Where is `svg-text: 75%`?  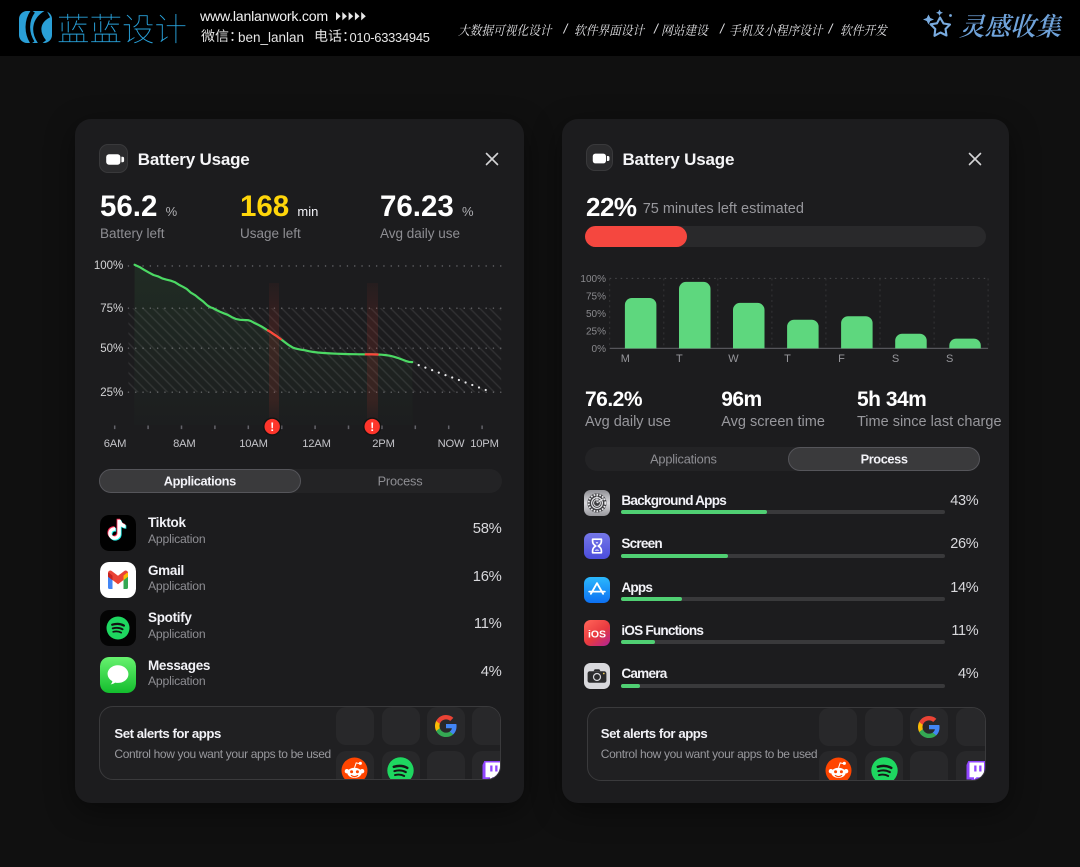
svg-text: 75% is located at coordinates (596, 297).